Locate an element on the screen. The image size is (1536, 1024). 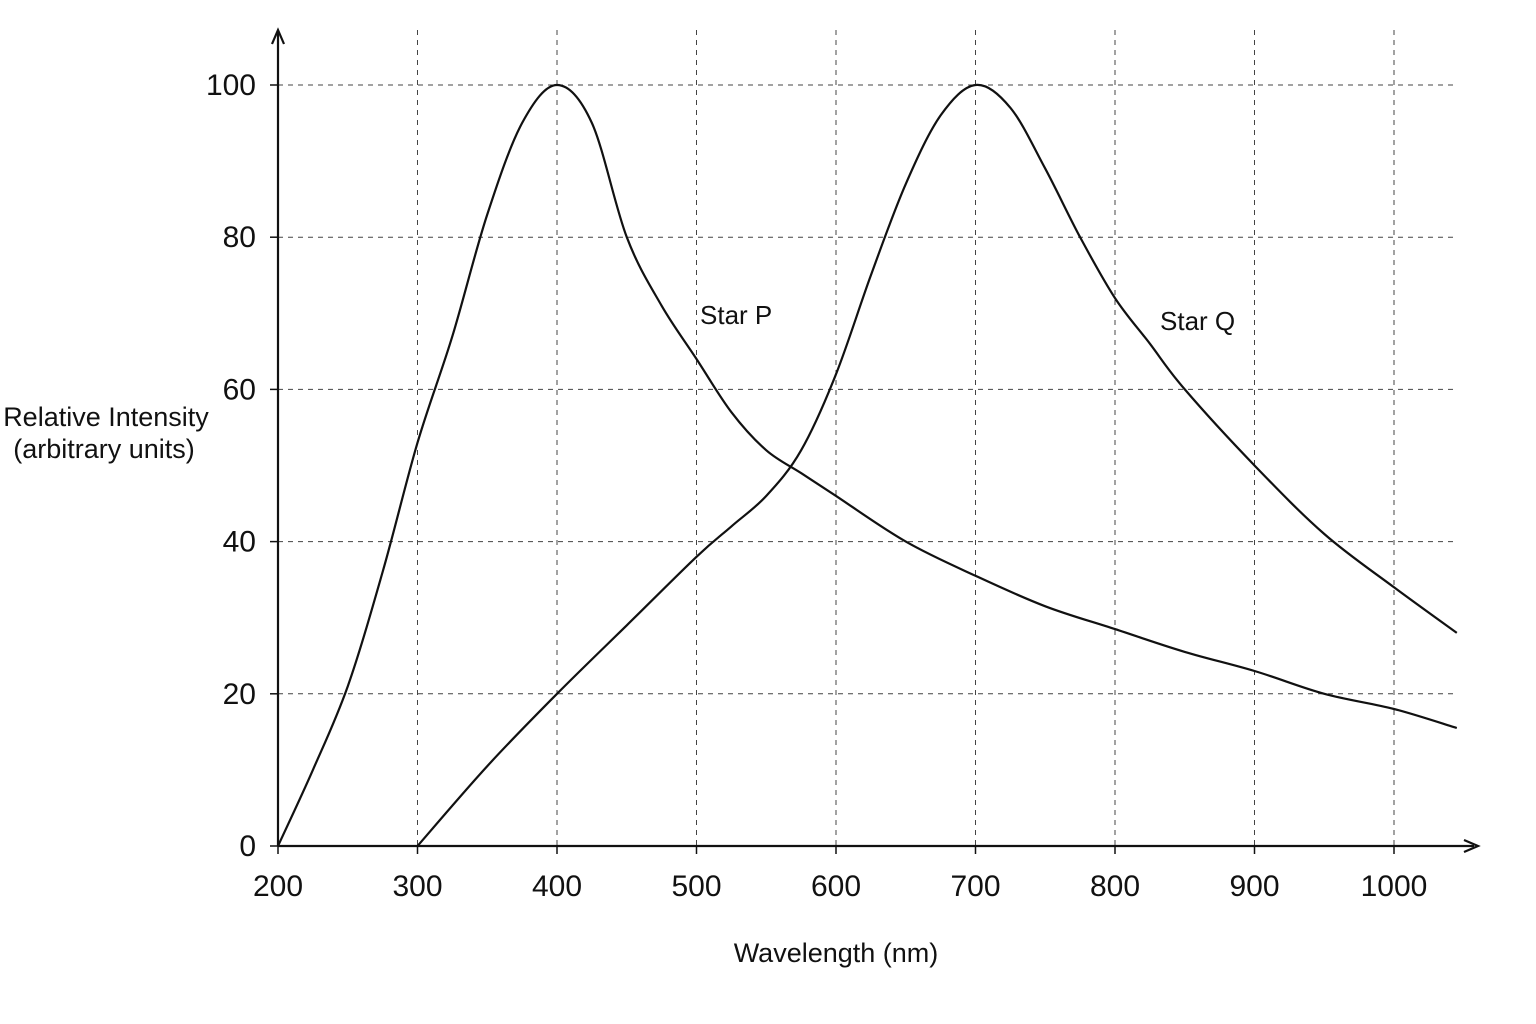
series-label-star-p: Star P is located at coordinates (736, 315).